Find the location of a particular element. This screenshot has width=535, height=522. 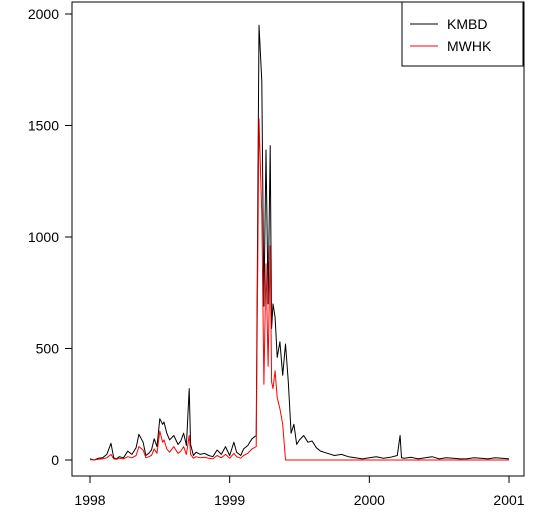

legend-label-mwhk: MWHK is located at coordinates (469, 46).